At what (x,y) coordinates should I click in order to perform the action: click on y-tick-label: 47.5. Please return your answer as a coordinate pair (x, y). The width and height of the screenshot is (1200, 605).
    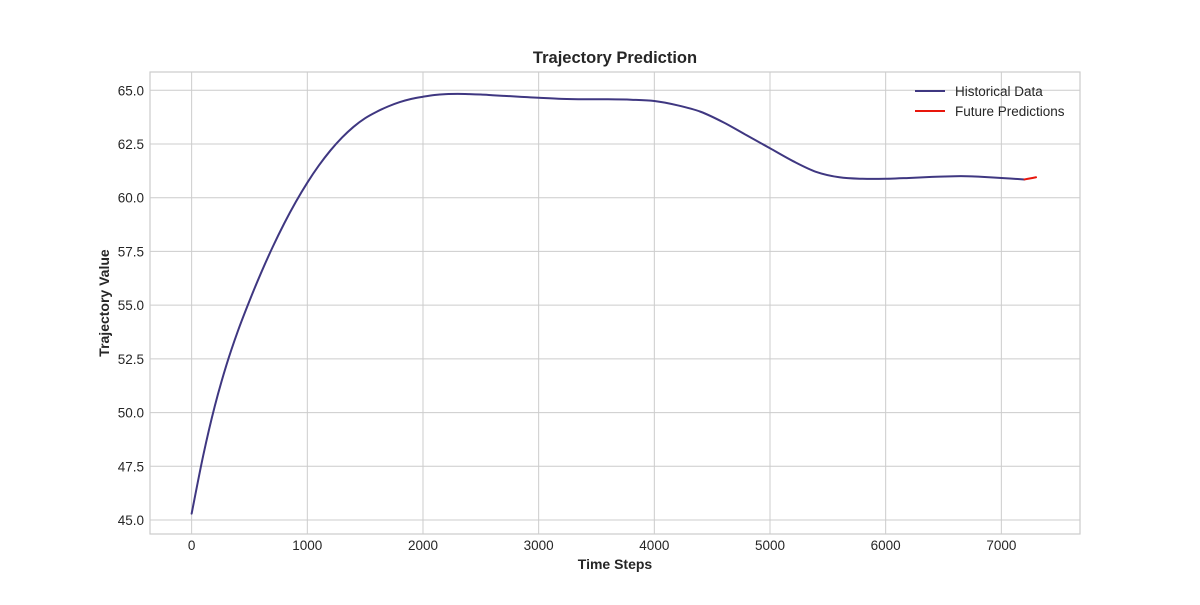
    Looking at the image, I should click on (131, 466).